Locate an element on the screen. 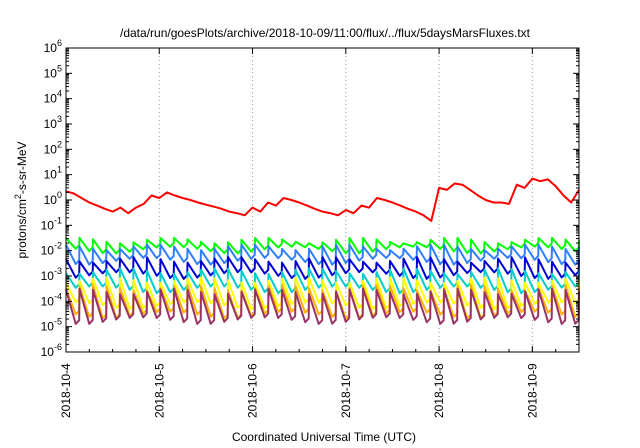  y-tick-label-exponent: 5 is located at coordinates (59, 68).